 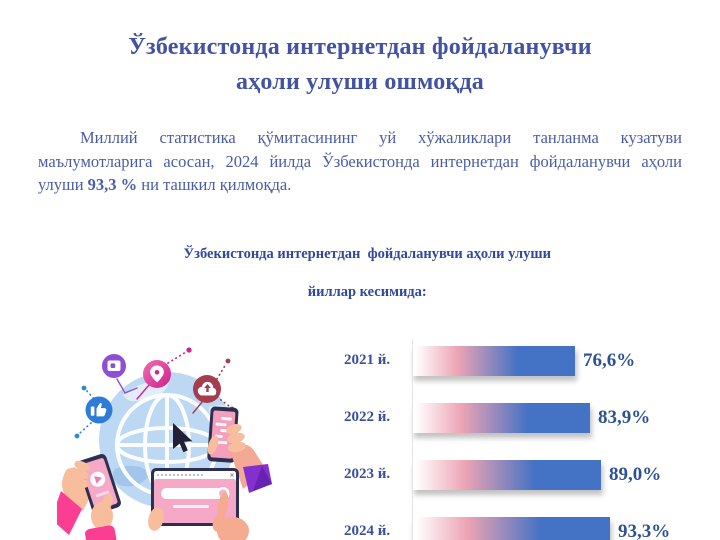 What do you see at coordinates (198, 515) in the screenshot?
I see `tablet-hands` at bounding box center [198, 515].